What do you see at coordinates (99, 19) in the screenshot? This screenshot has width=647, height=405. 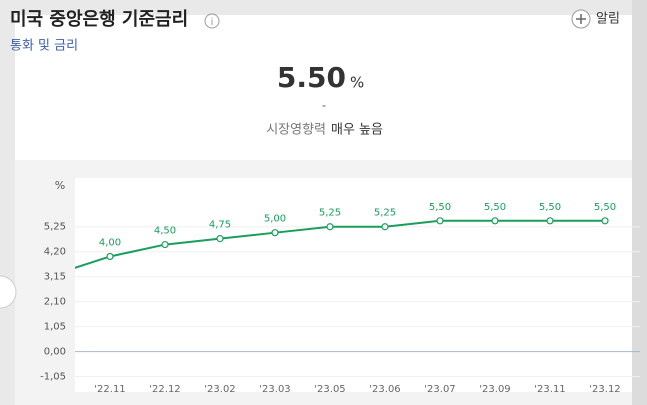 I see `title: 미국 중앙은행 기준금리` at bounding box center [99, 19].